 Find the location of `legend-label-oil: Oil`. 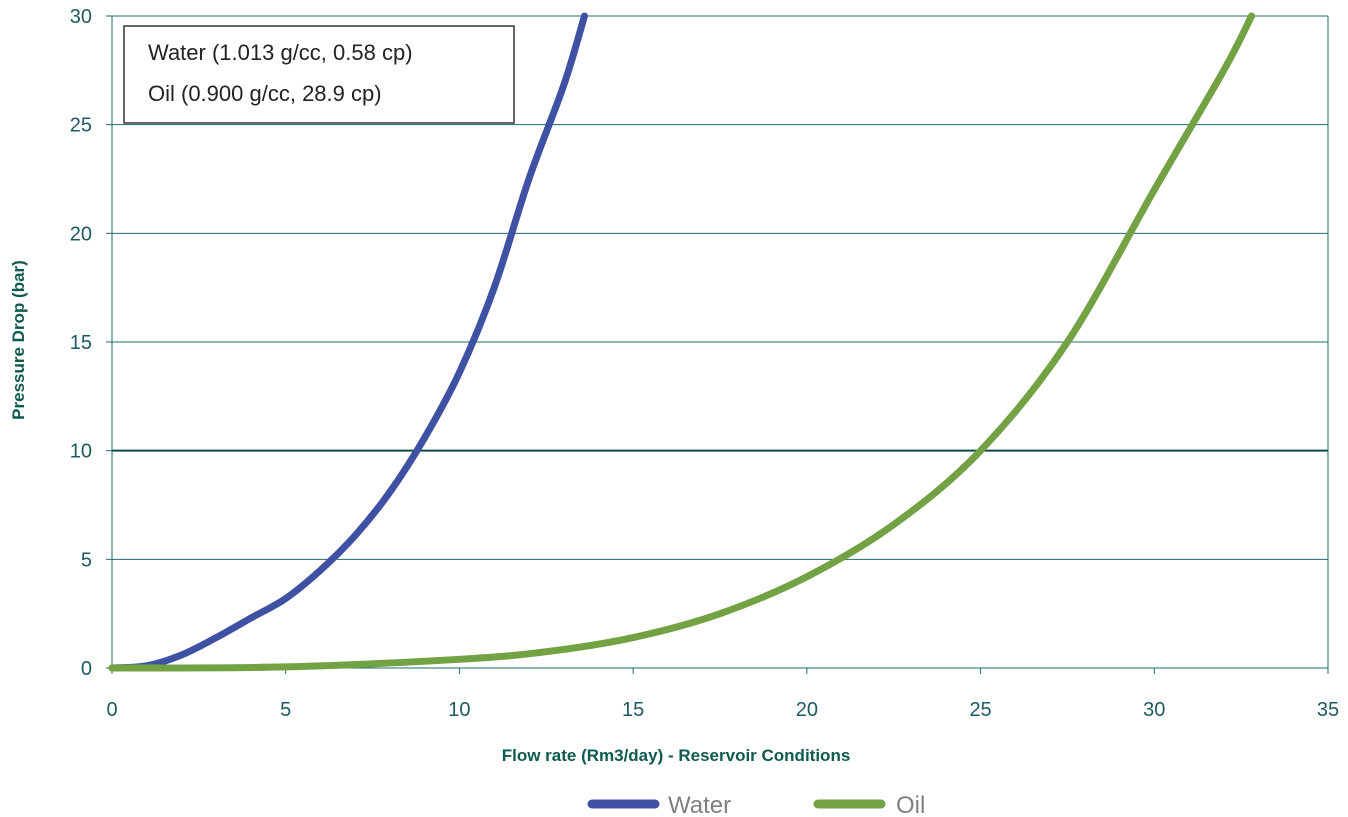

legend-label-oil: Oil is located at coordinates (910, 804).